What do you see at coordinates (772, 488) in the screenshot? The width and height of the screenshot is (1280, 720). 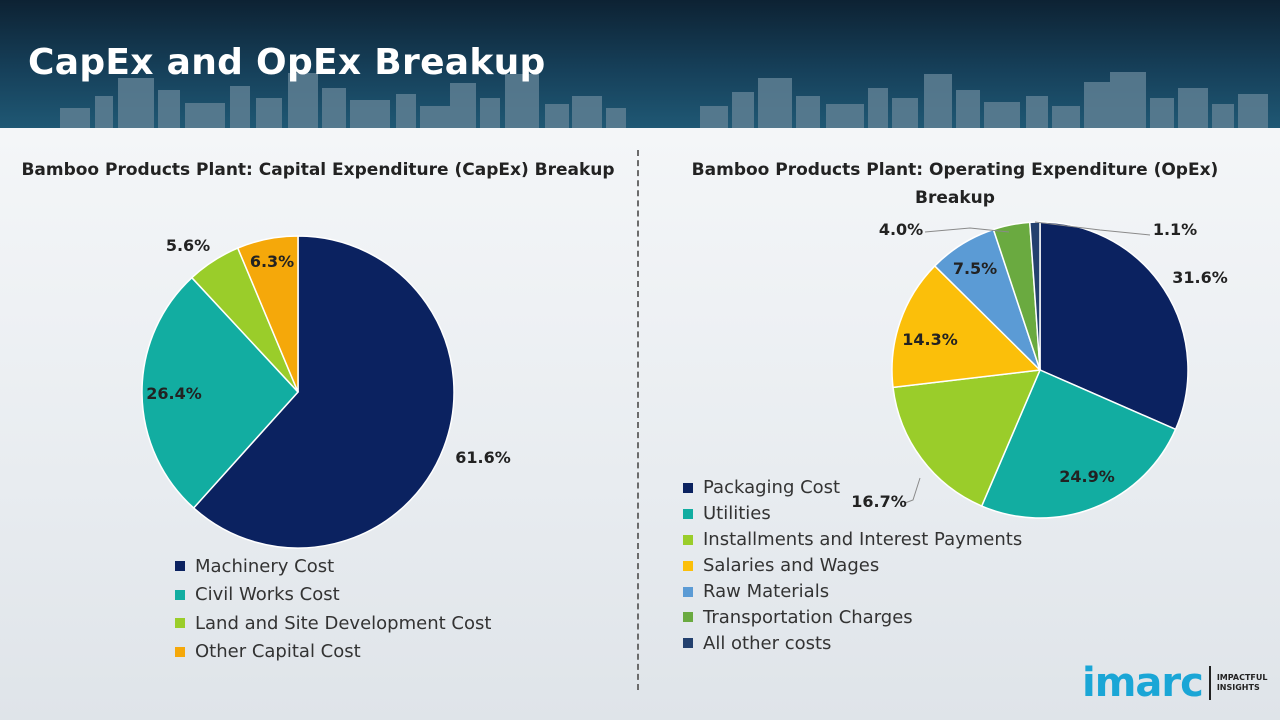 I see `opex-legend-label: Packaging Cost` at bounding box center [772, 488].